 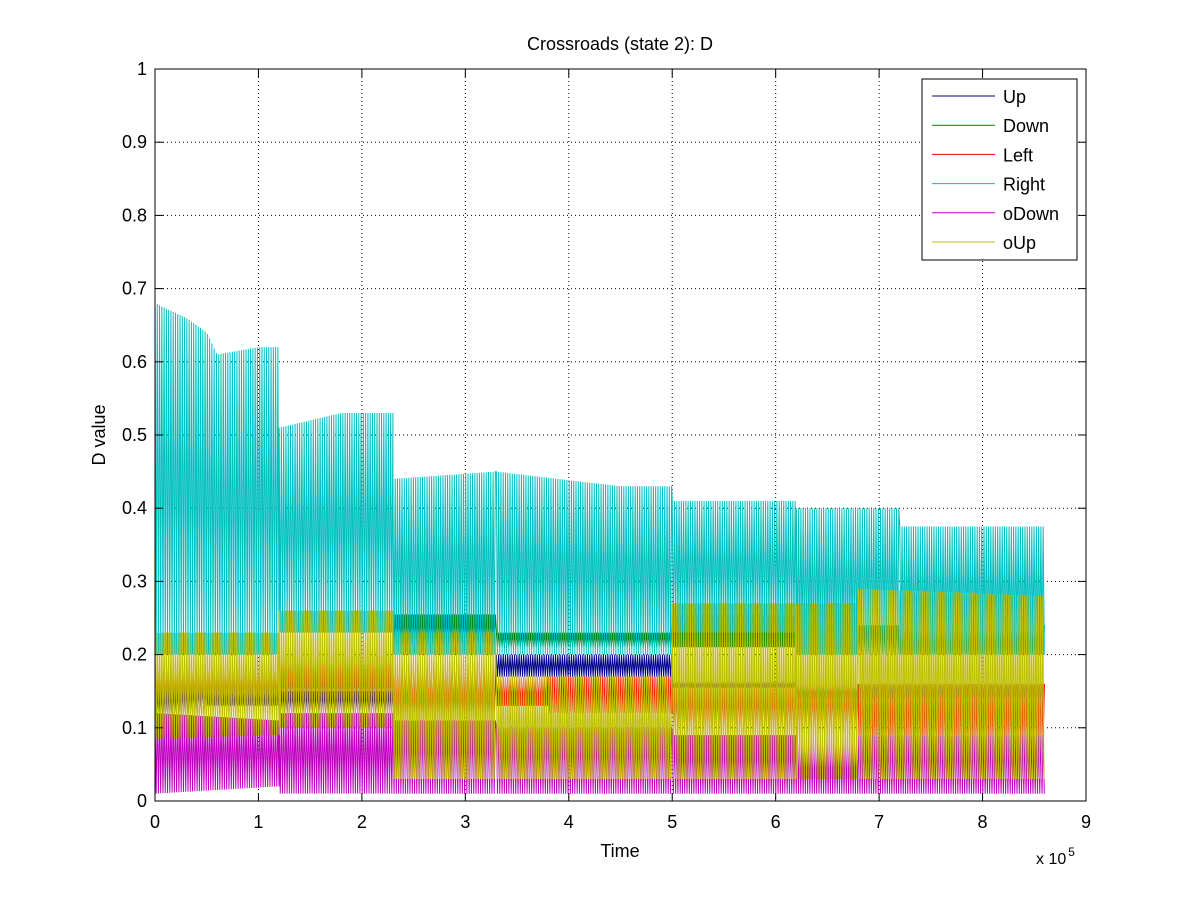 I want to click on x-tick-label: 4, so click(x=569, y=822).